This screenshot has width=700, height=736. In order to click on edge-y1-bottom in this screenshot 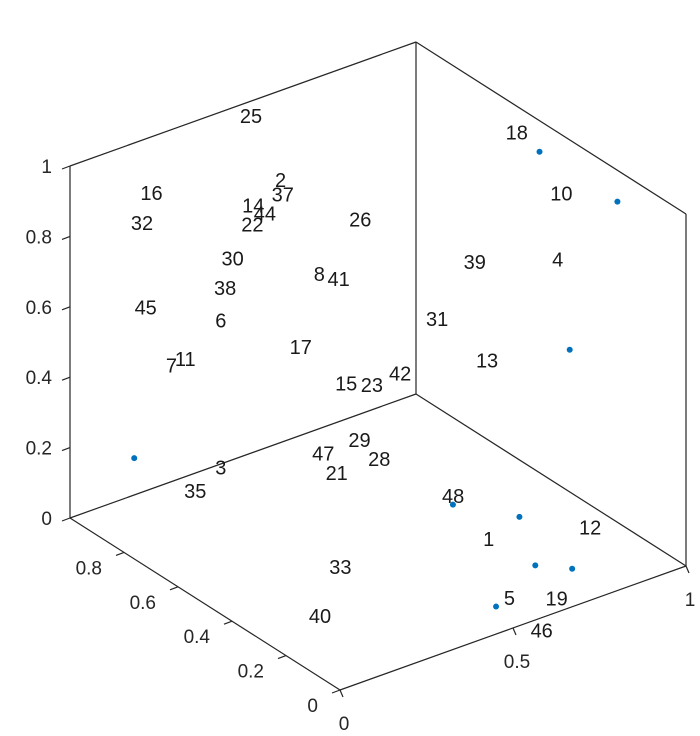, I will do `click(243, 456)`.